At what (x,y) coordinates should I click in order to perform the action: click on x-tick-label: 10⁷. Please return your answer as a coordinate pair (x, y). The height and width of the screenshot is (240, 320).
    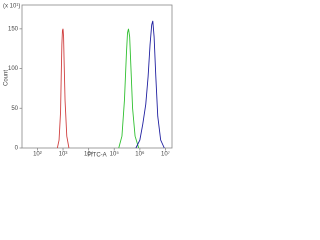
    Looking at the image, I should click on (165, 154).